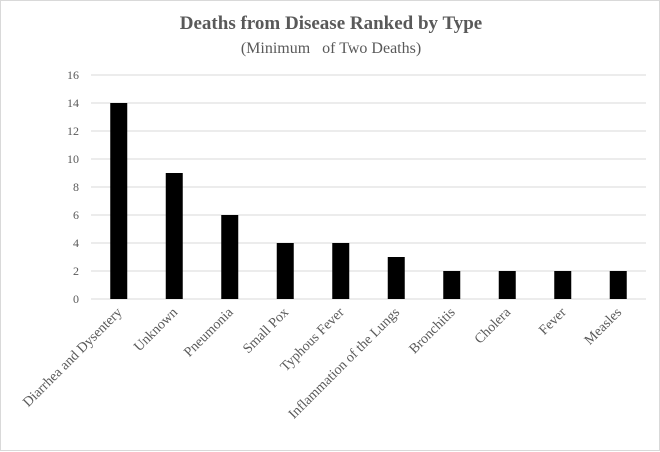 The image size is (660, 452). Describe the element at coordinates (493, 326) in the screenshot. I see `x-category-label: Cholera` at that location.